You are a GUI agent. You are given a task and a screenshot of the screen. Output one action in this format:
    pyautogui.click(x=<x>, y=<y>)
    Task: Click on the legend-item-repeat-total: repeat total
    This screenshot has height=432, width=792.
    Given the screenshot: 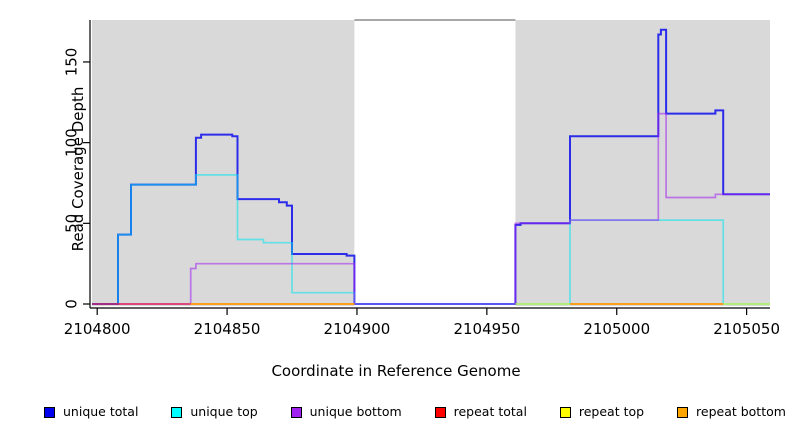 What is the action you would take?
    pyautogui.click(x=480, y=411)
    